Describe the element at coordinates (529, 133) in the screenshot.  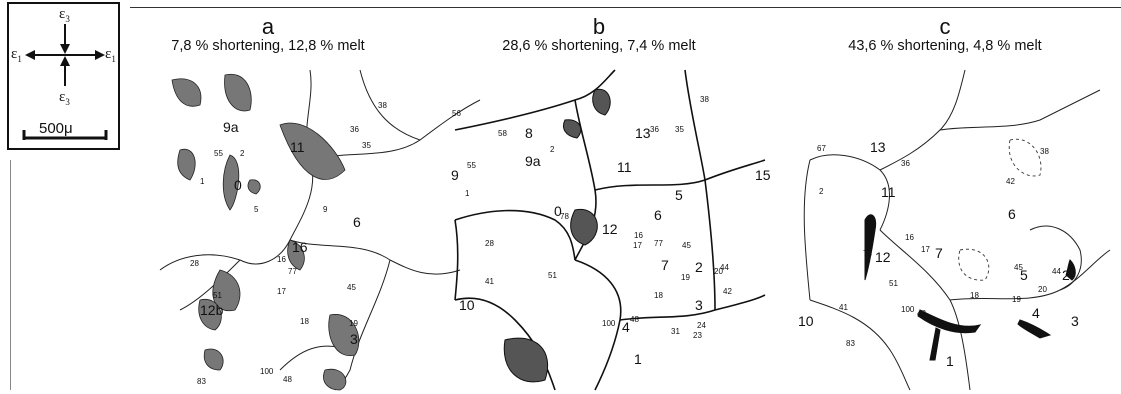
I see `grain-label: 8` at that location.